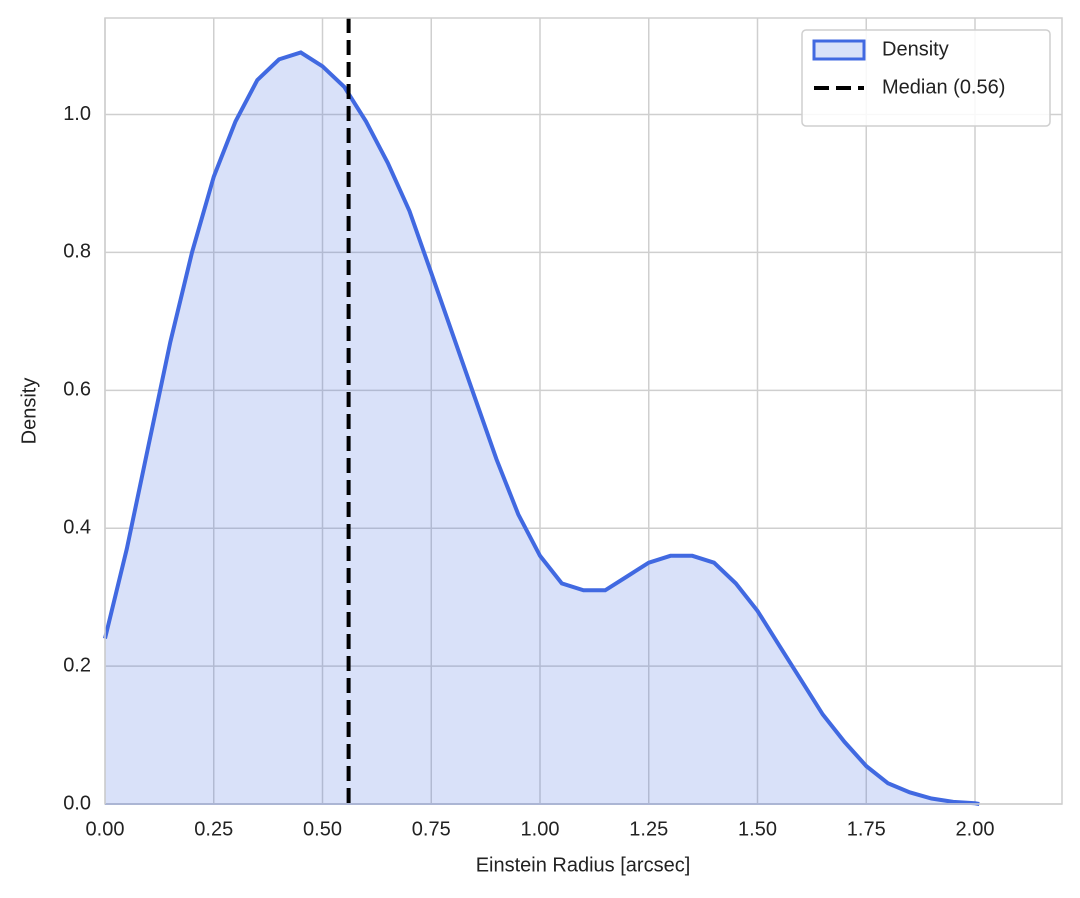 The image size is (1080, 898). I want to click on x-tick-label: 1.00, so click(540, 829).